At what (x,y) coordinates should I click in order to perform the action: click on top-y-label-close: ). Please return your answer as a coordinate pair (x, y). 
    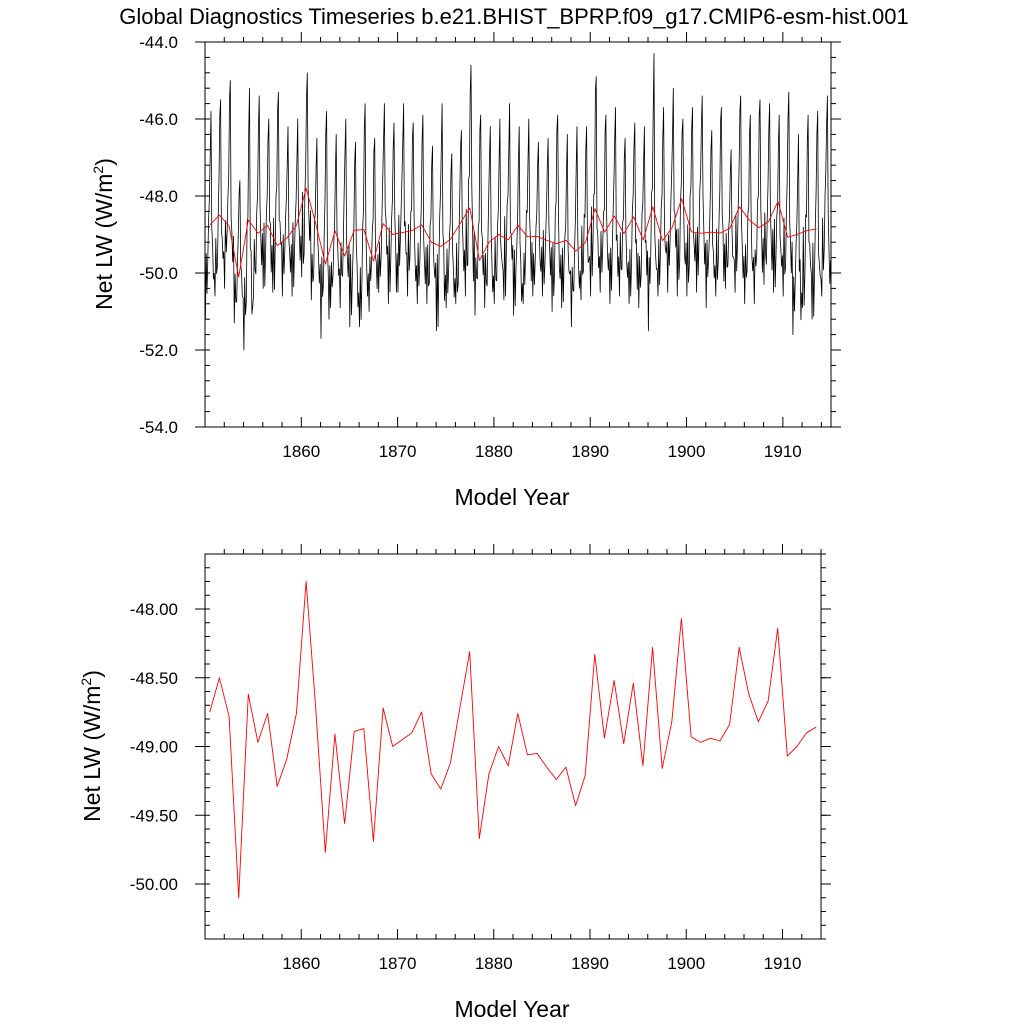
    Looking at the image, I should click on (104, 162).